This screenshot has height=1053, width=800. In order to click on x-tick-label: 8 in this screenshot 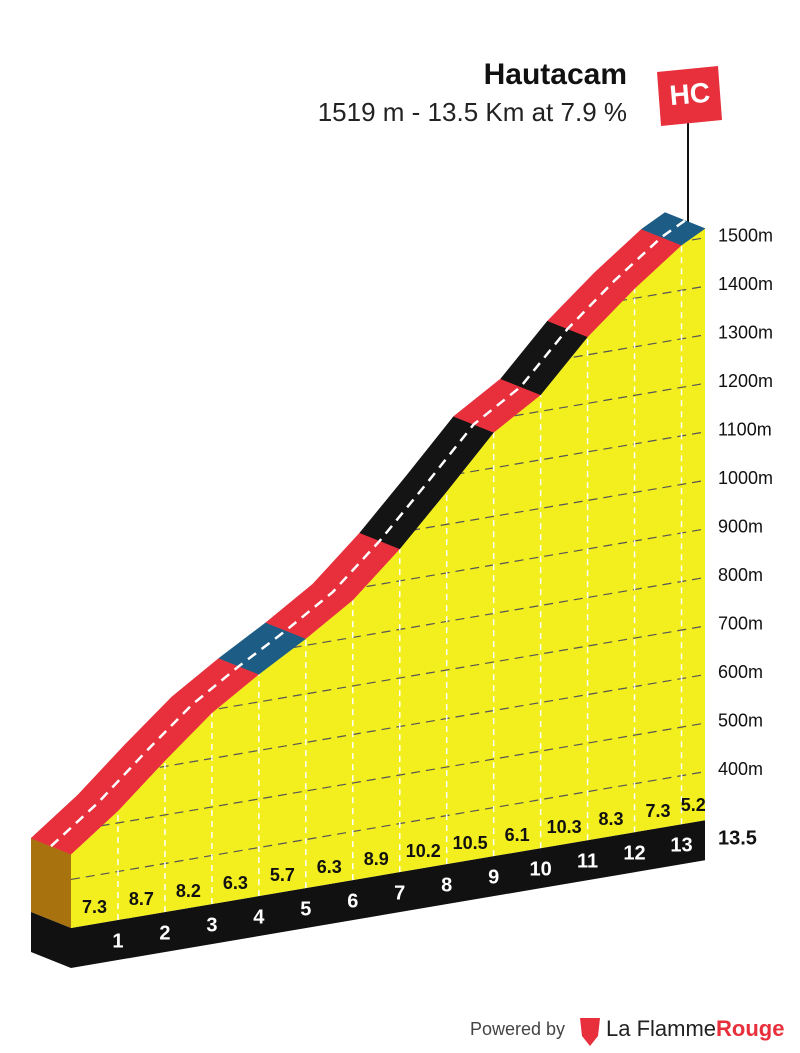, I will do `click(446, 885)`.